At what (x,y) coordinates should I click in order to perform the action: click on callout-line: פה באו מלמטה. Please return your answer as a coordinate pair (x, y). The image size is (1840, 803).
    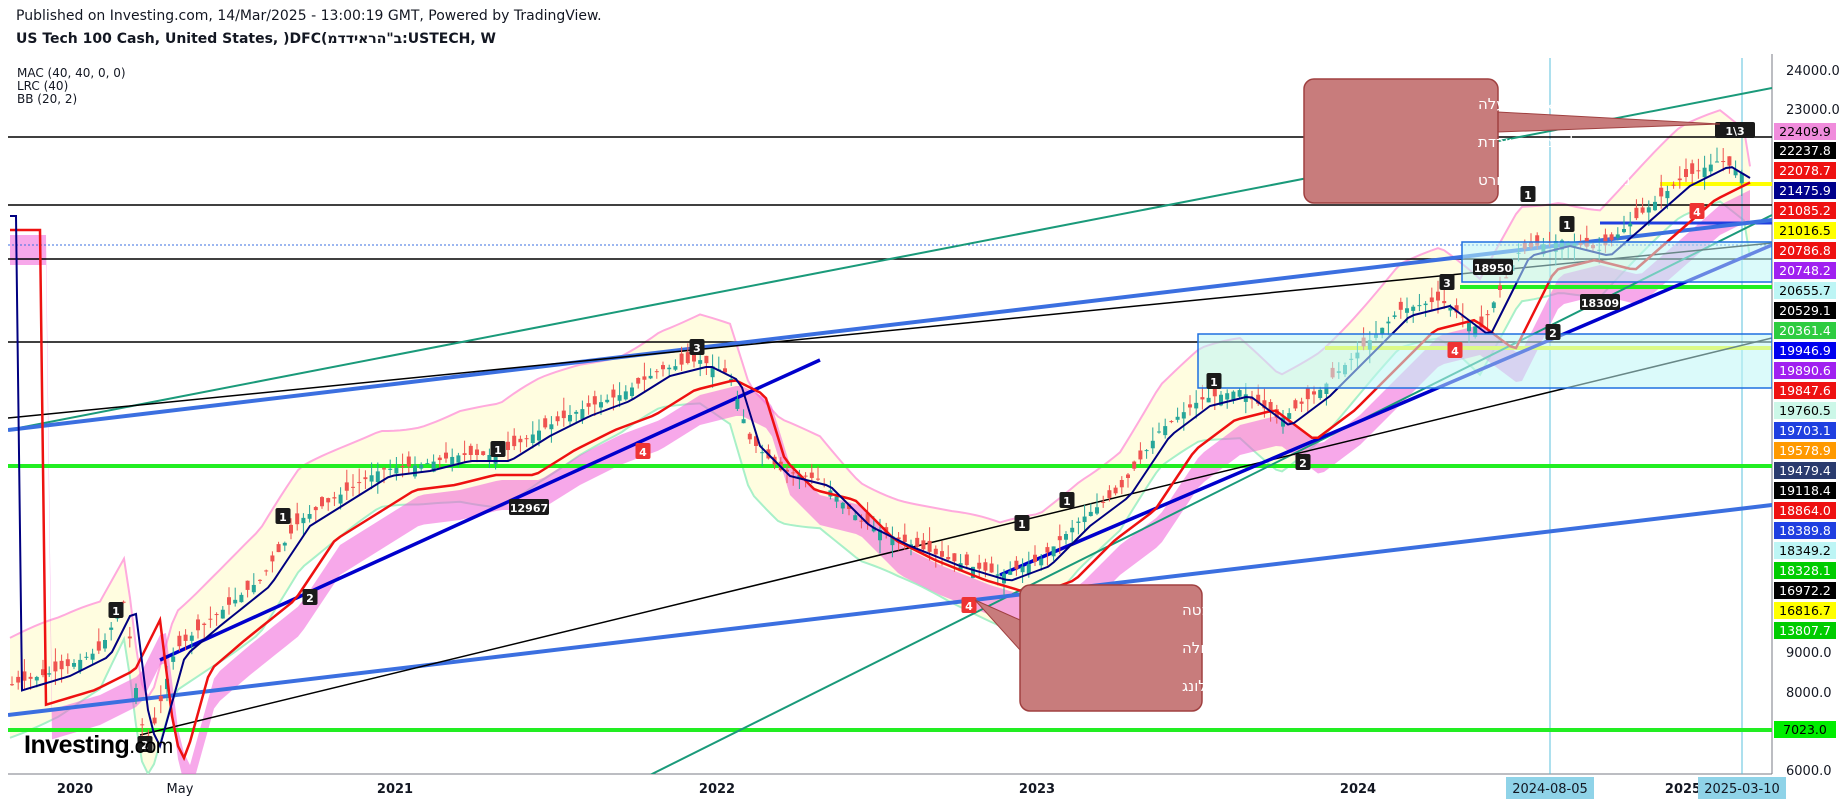
    Looking at the image, I should click on (1232, 610).